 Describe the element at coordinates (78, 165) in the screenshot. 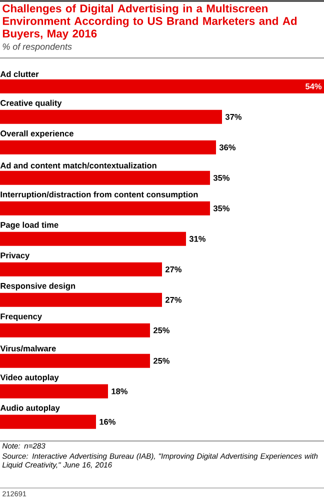

I see `y-tick-label: Ad and content match/contextualization` at that location.